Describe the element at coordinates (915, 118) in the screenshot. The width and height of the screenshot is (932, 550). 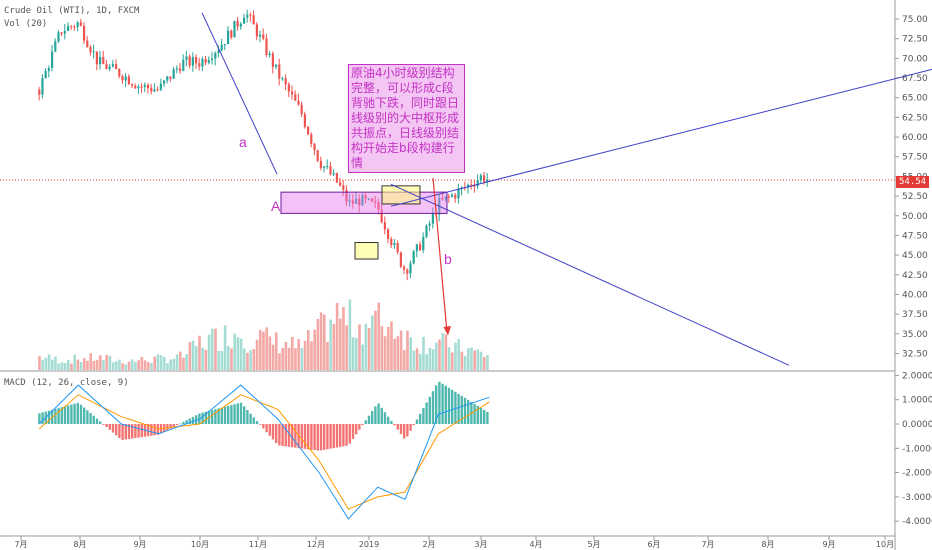
I see `price-tick-label: 62.50` at that location.